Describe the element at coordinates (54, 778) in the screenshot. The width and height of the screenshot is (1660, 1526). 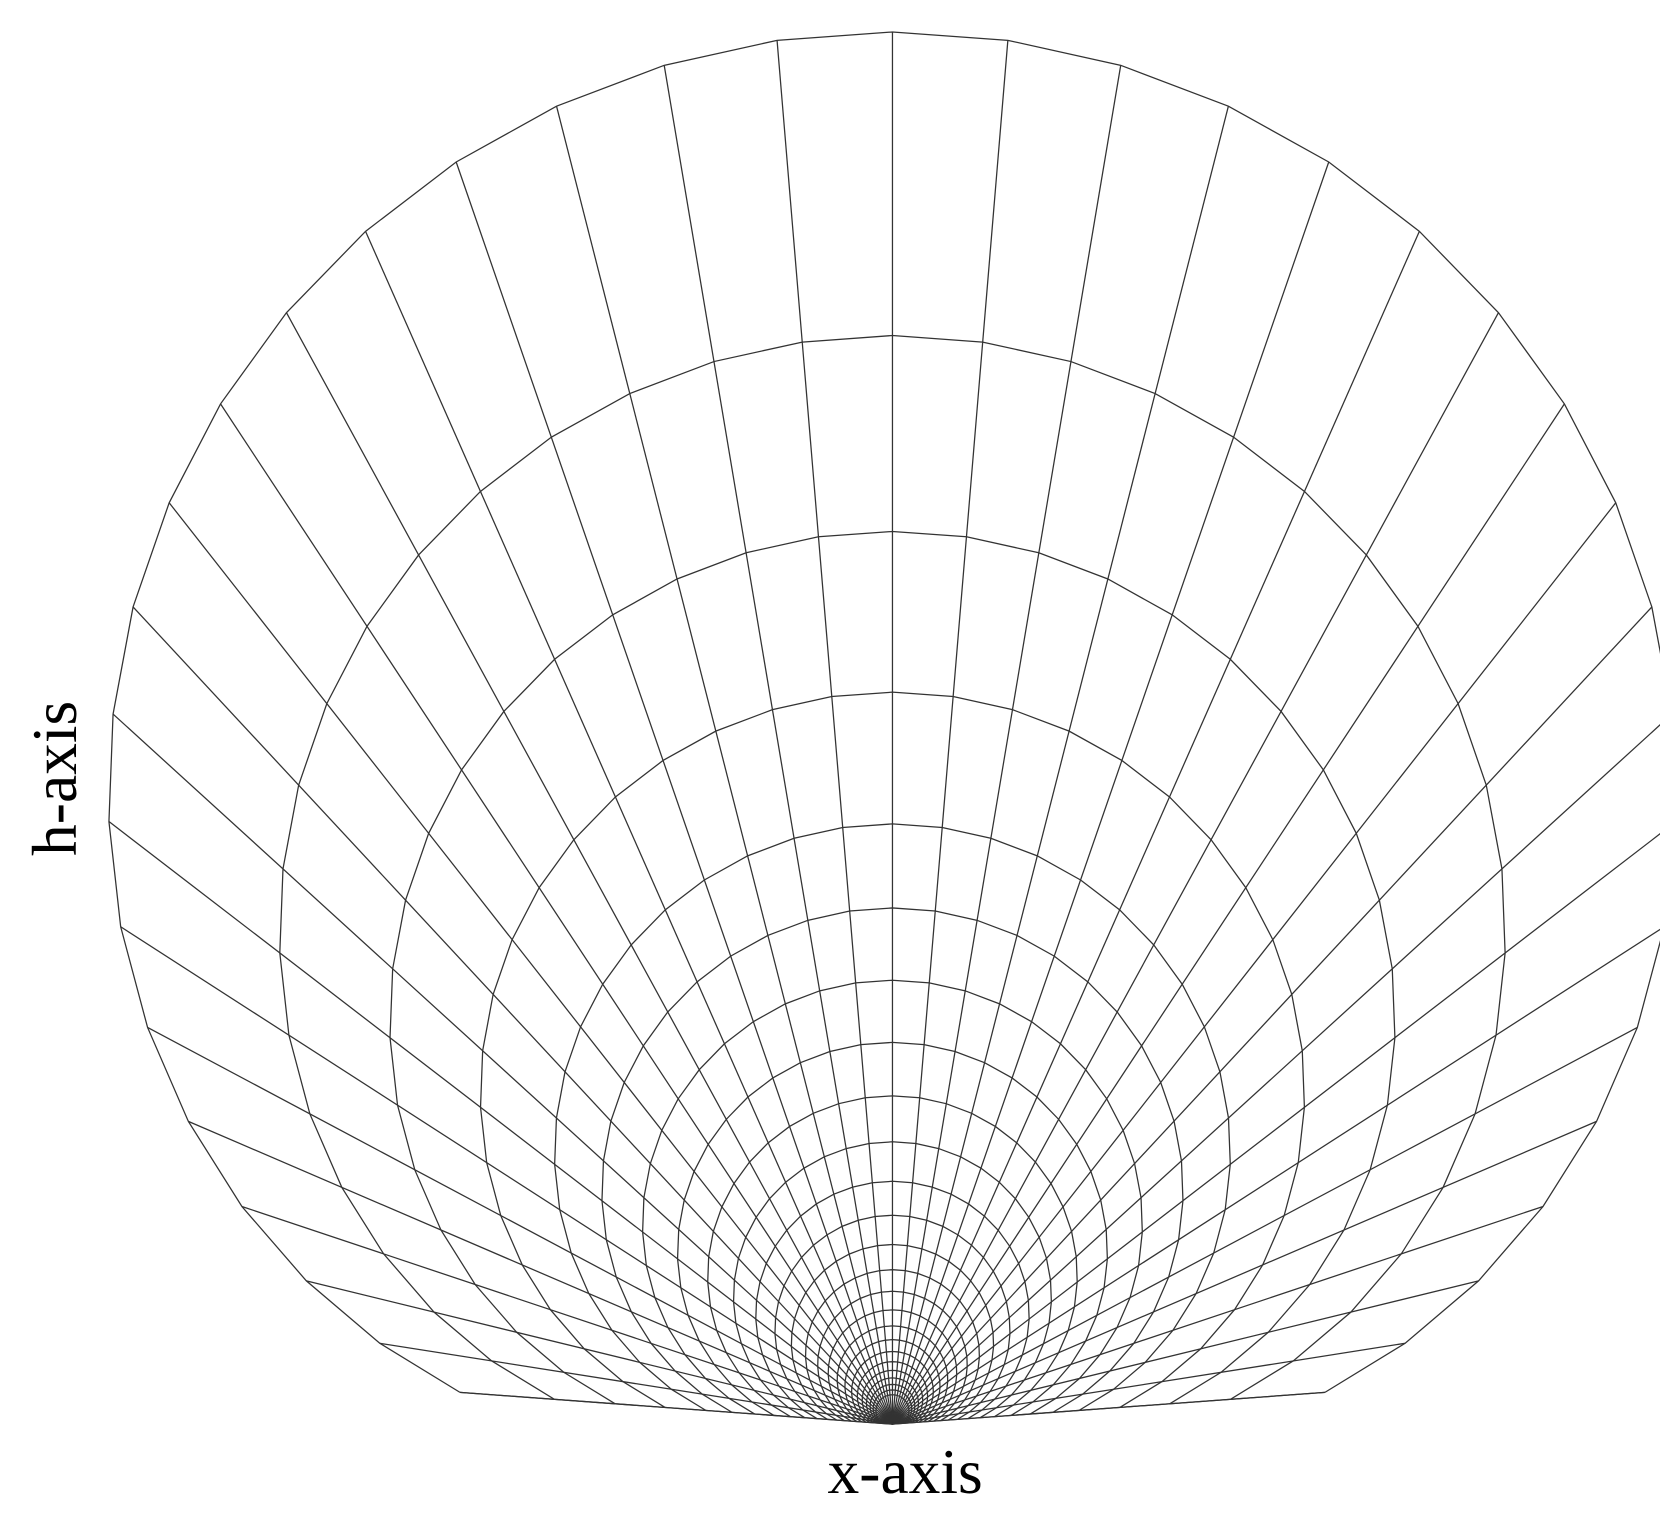
I see `h-axis-label: h-axis` at that location.